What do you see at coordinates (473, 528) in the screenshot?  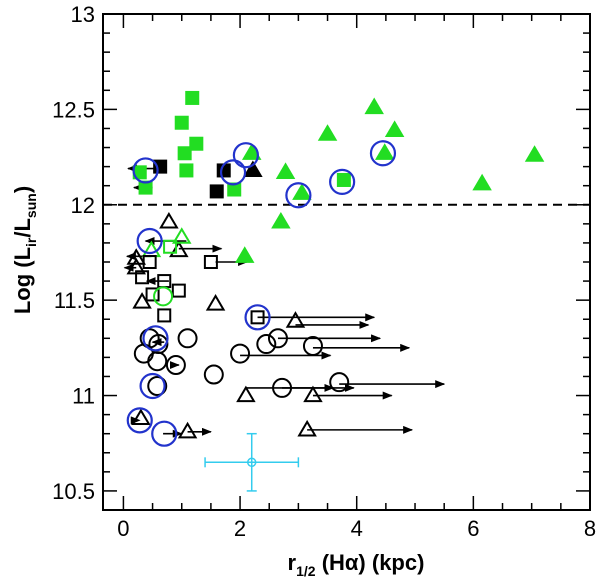 I see `x-tick-label: 6` at bounding box center [473, 528].